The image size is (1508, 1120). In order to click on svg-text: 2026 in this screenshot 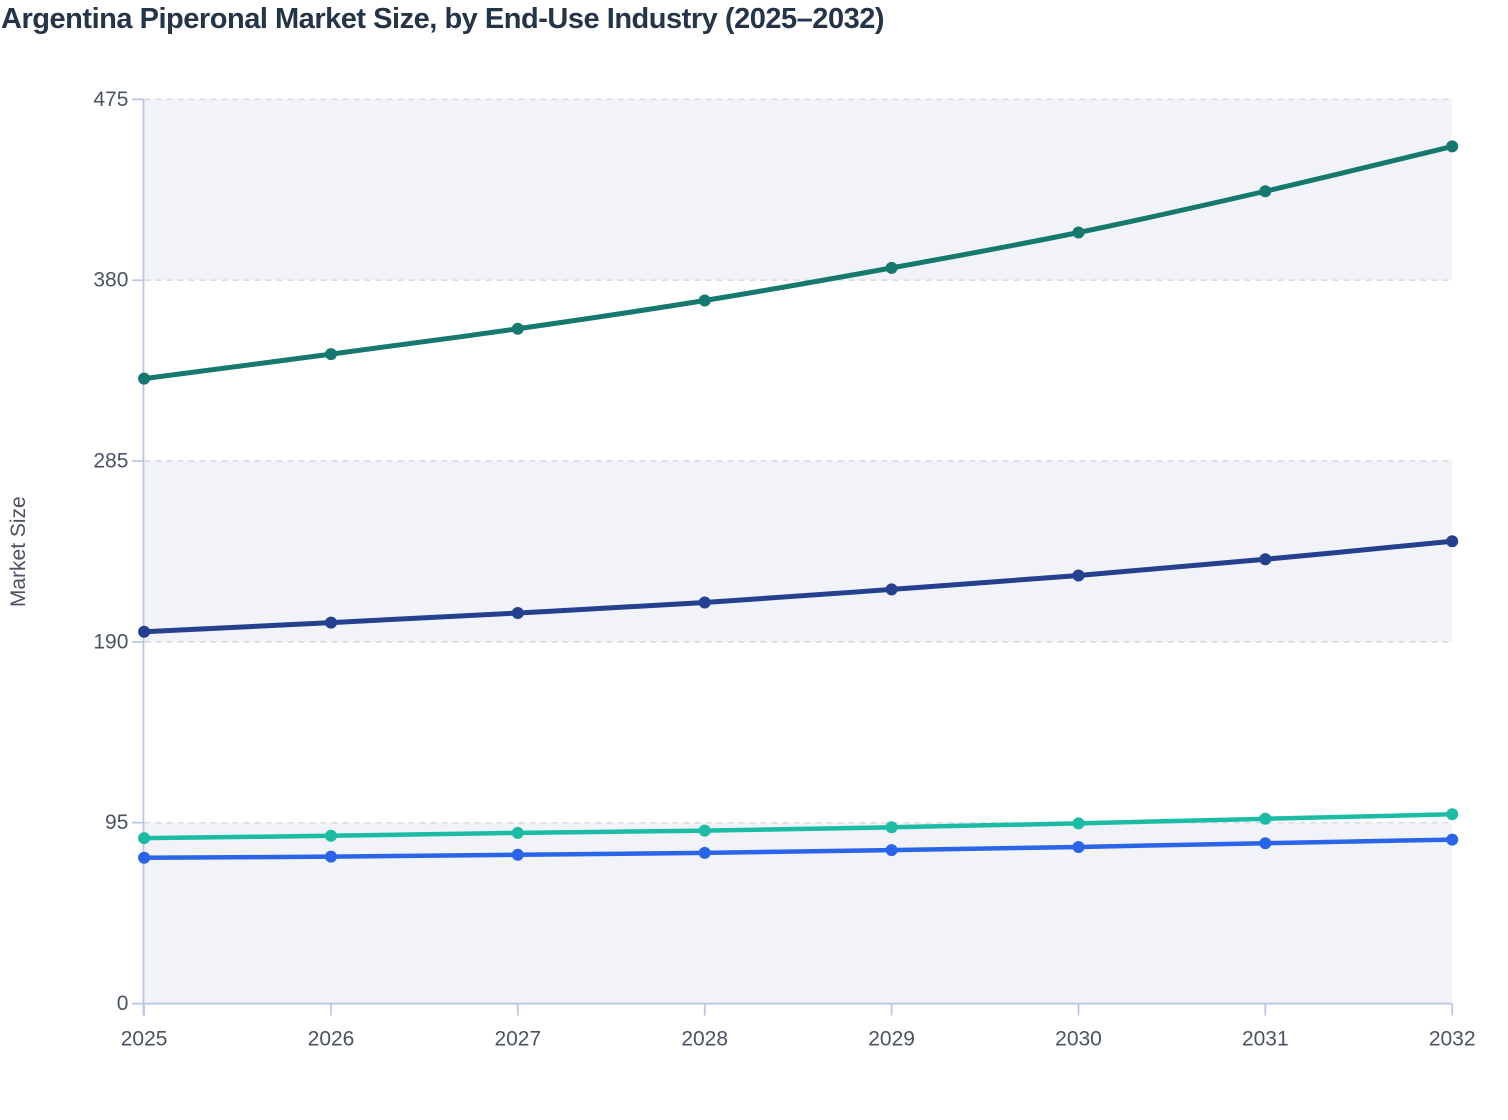, I will do `click(331, 1039)`.